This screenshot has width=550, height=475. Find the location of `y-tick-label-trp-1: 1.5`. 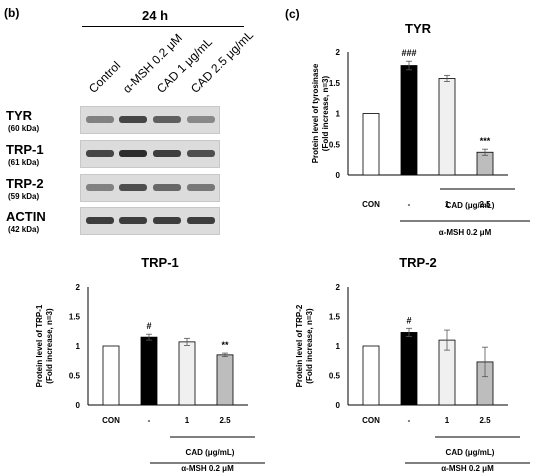

y-tick-label-trp-1: 1.5 is located at coordinates (75, 317).